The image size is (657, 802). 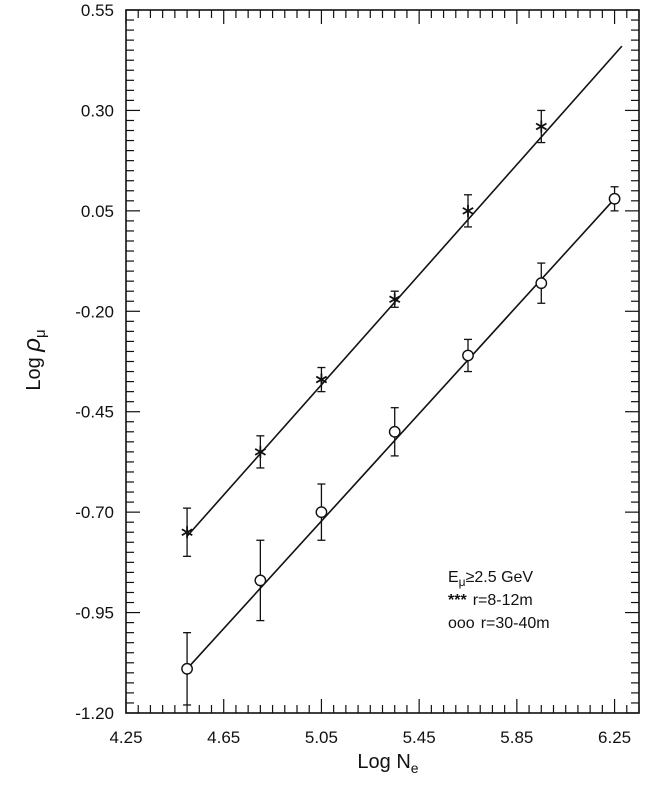 What do you see at coordinates (321, 737) in the screenshot?
I see `x-tick-label: 5.05` at bounding box center [321, 737].